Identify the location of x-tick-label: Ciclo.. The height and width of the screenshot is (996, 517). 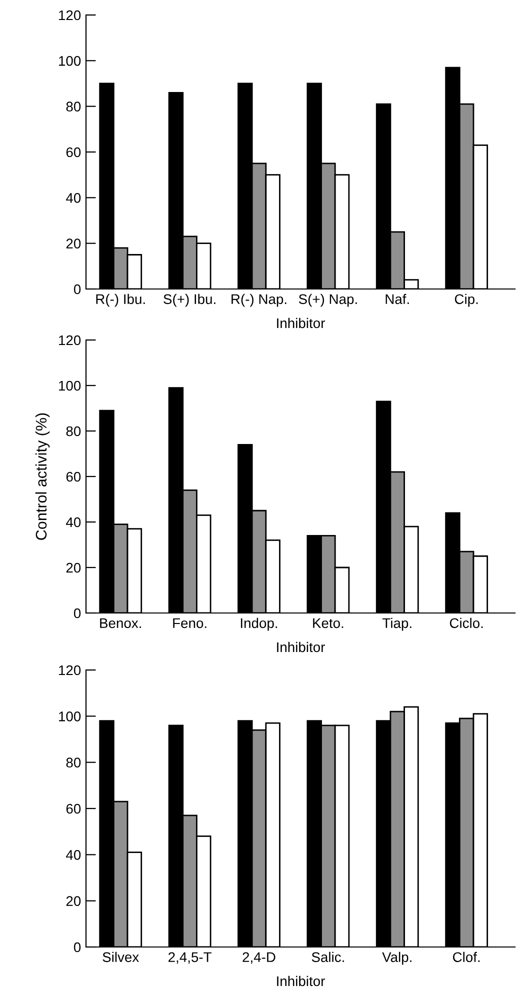
(466, 623).